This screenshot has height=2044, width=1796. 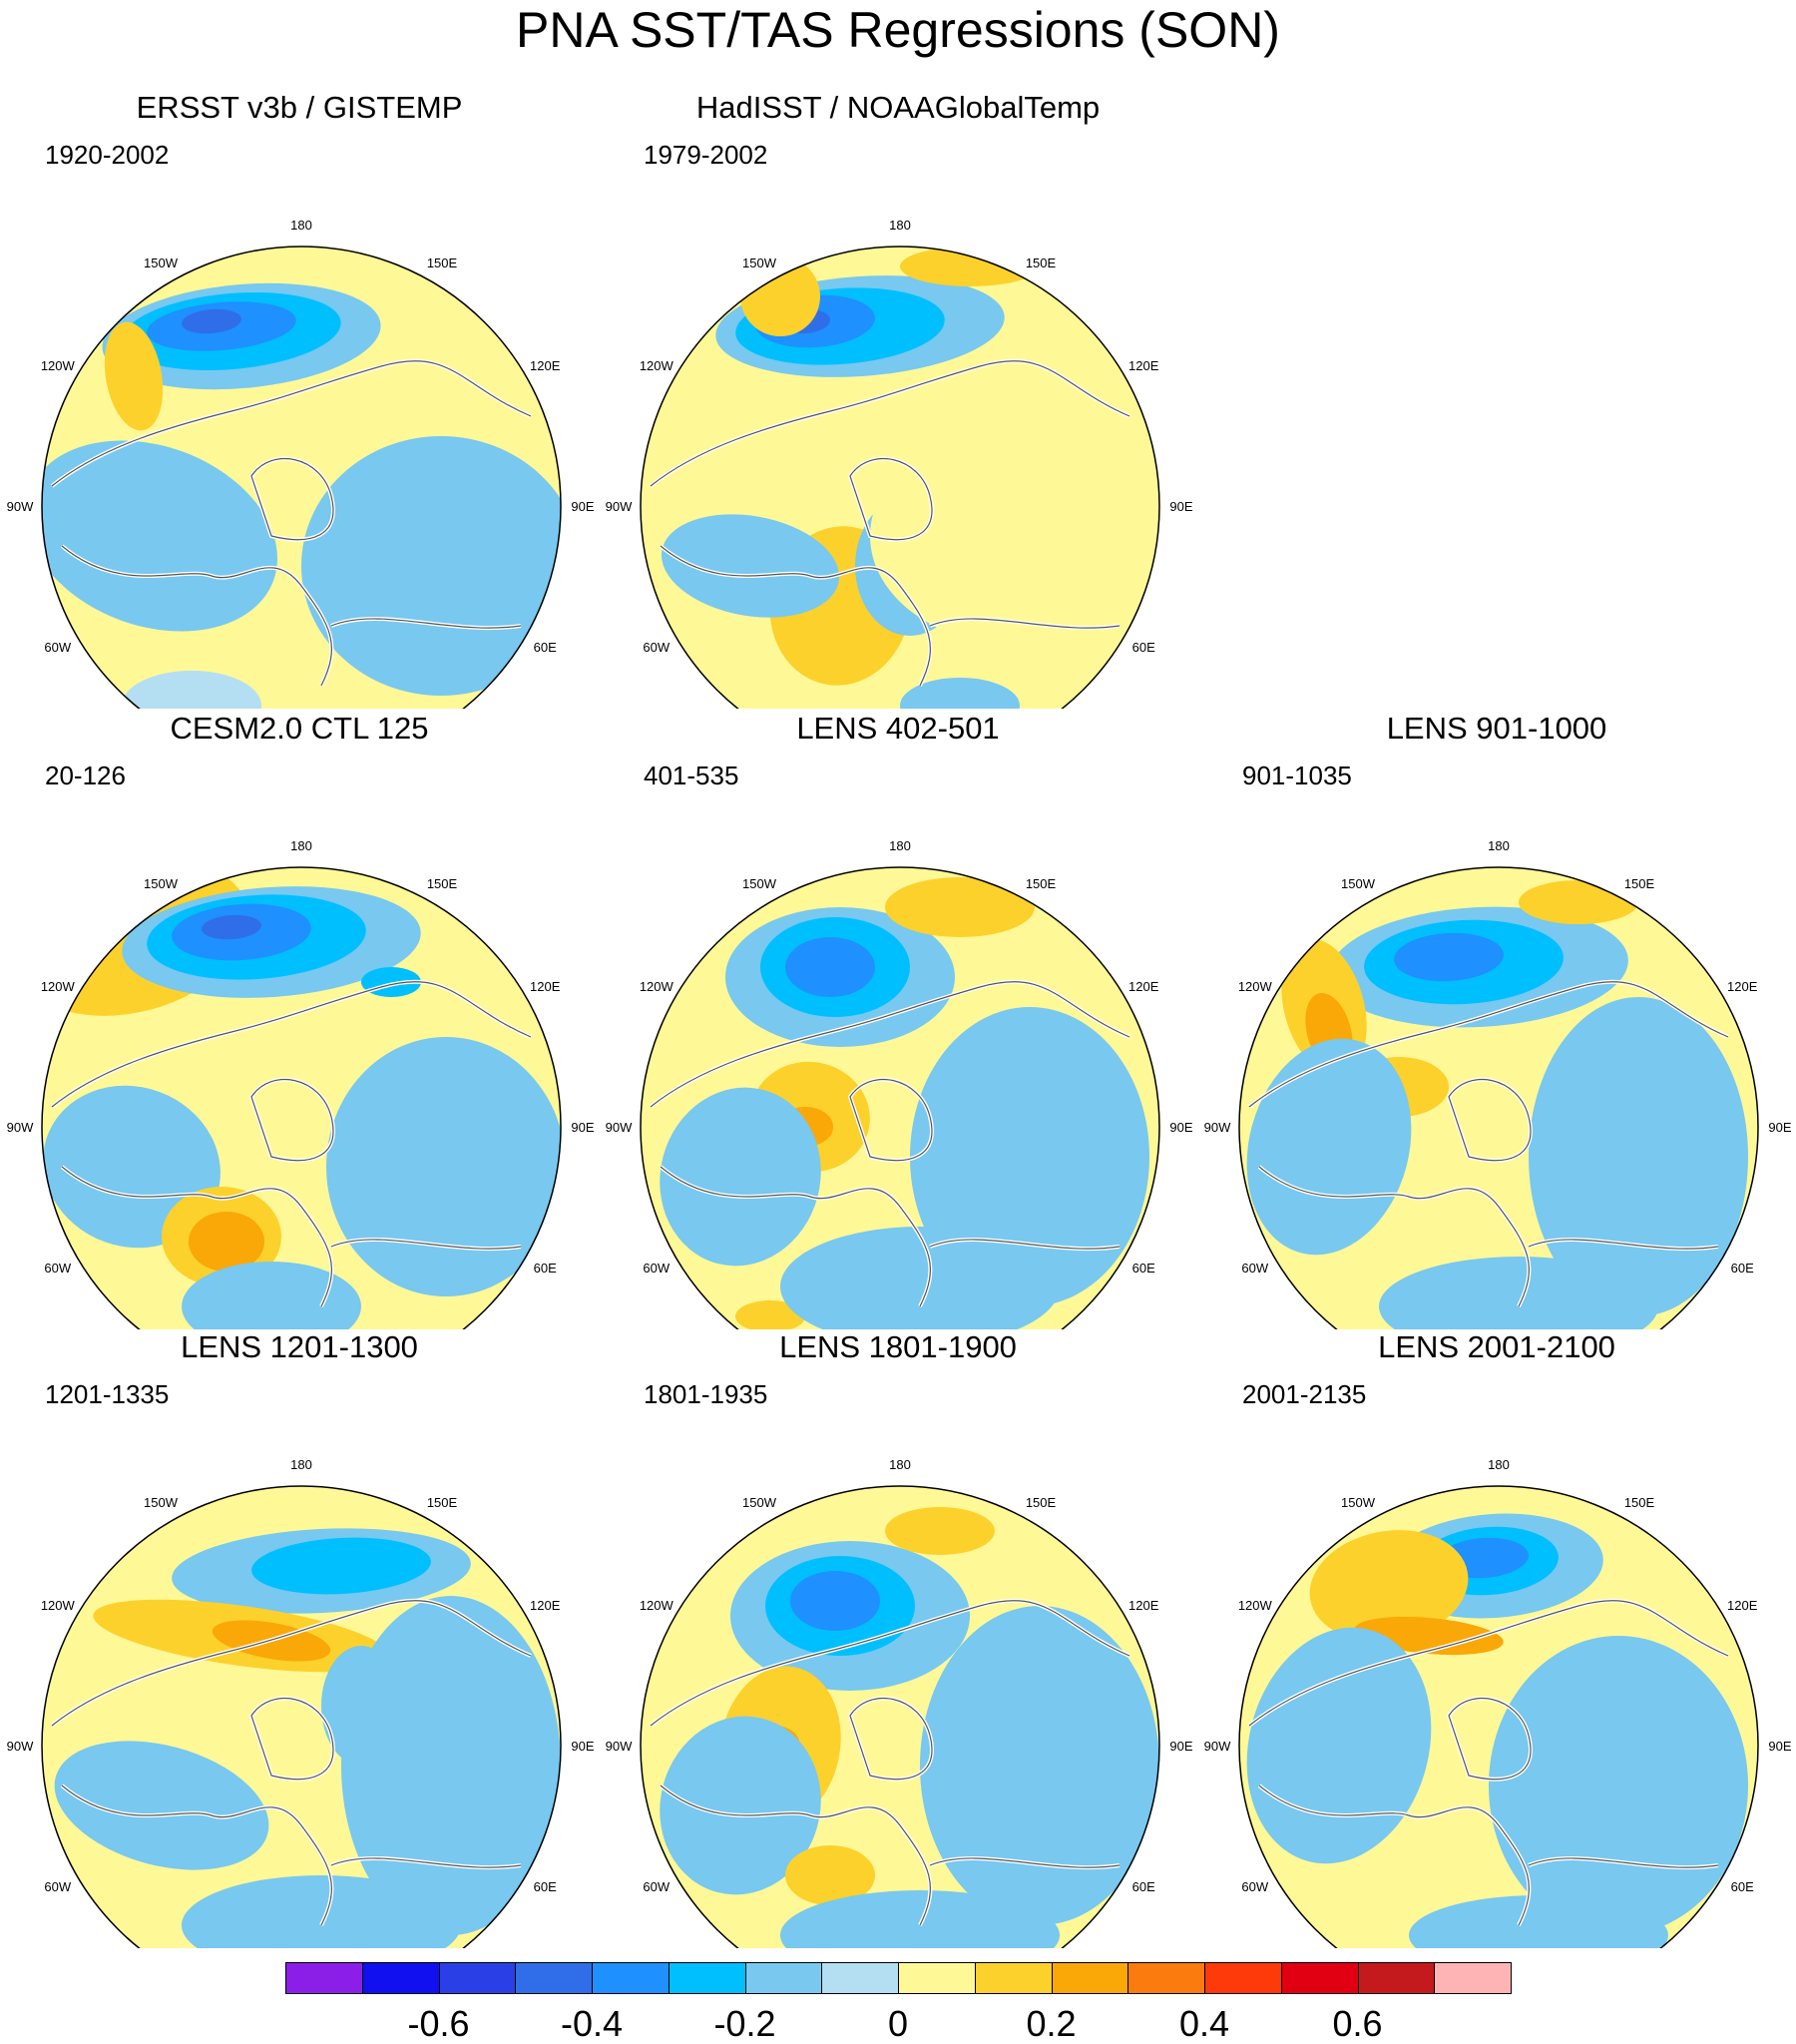 I want to click on panel-title: LENS 1801-1900, so click(x=898, y=1346).